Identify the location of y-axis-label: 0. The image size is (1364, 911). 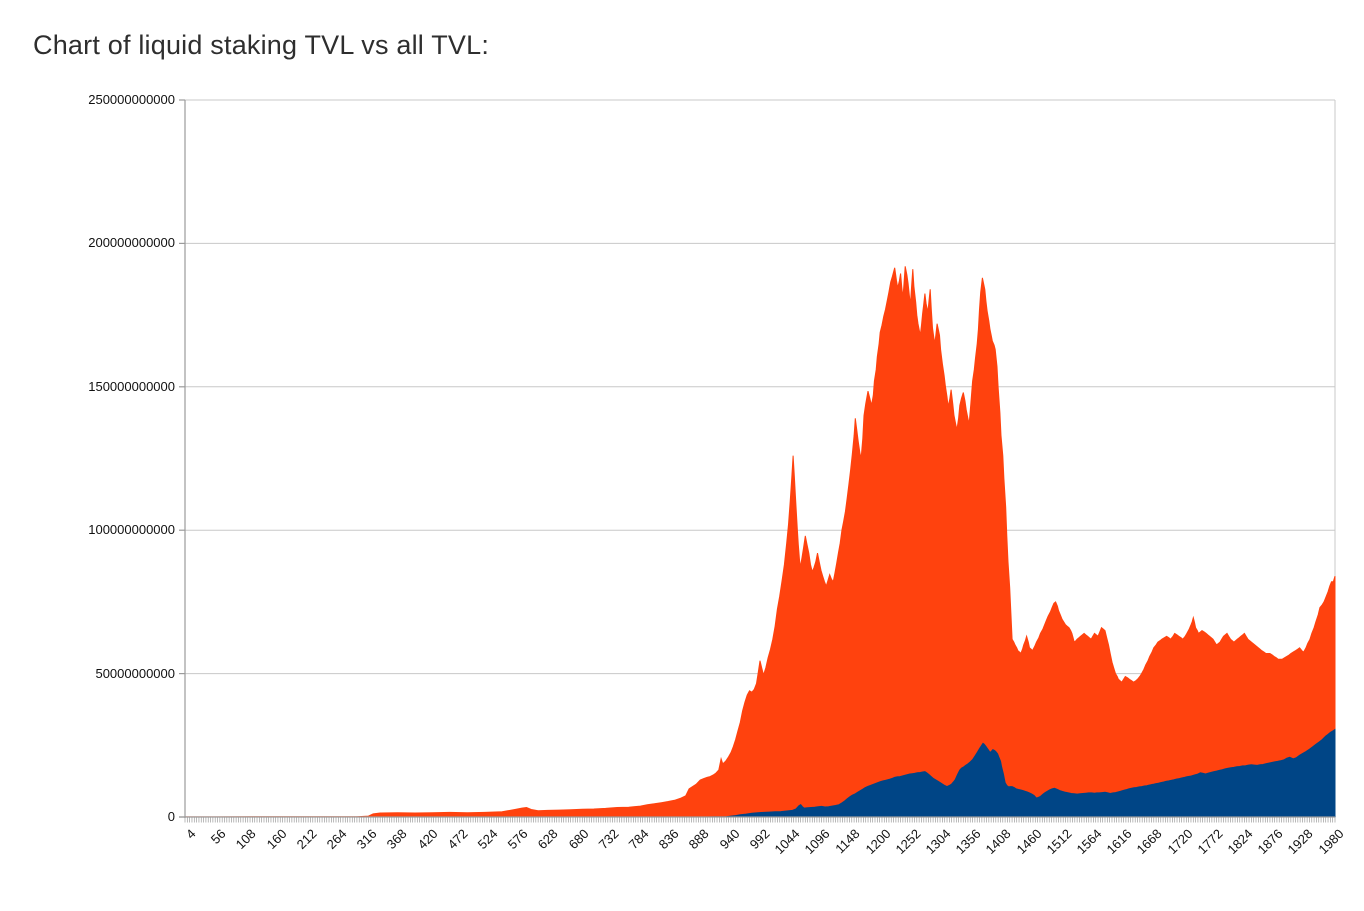
(171, 816).